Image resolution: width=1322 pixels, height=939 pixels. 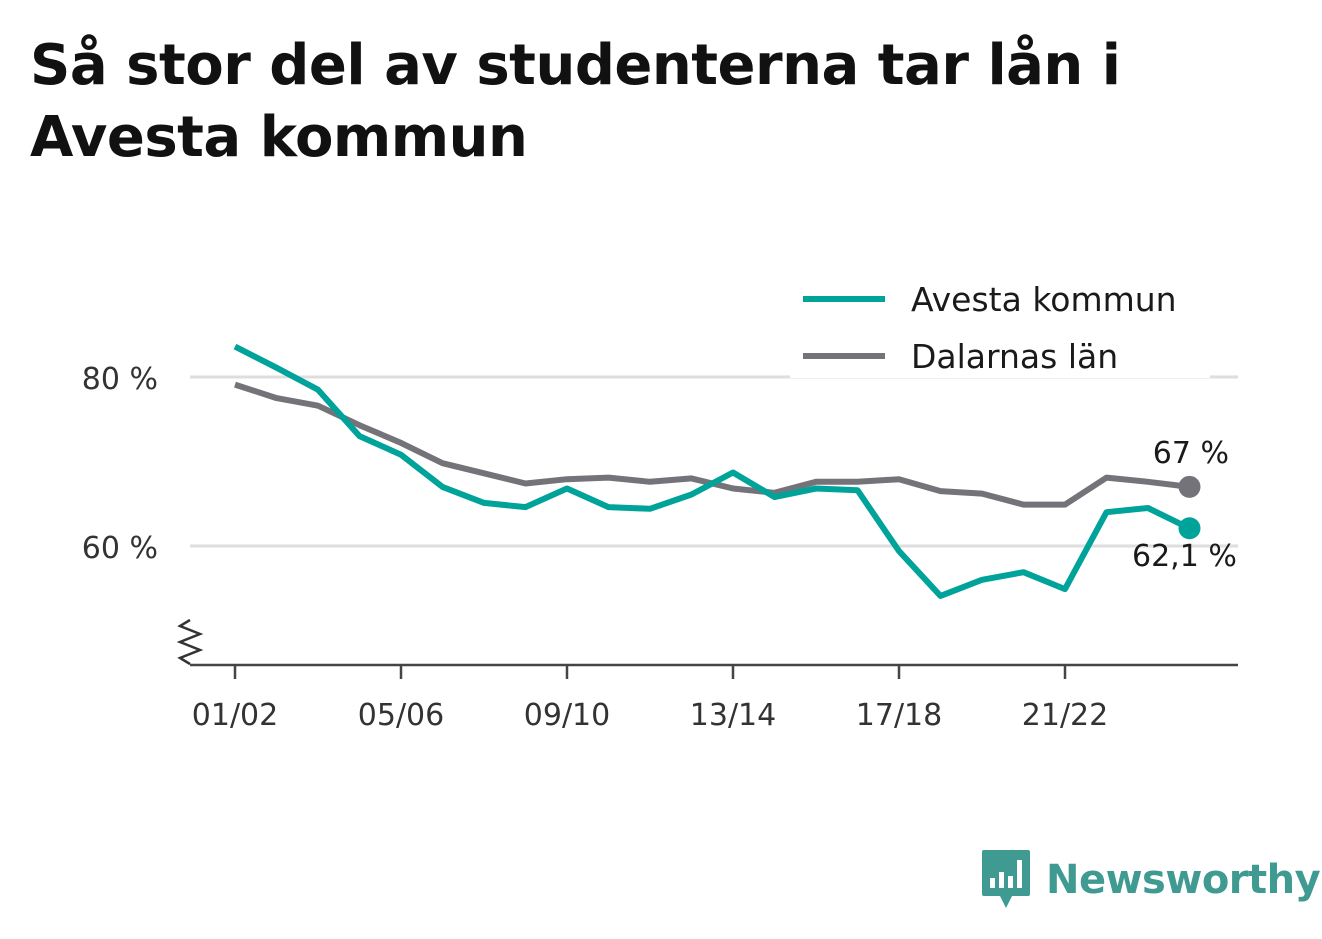 I want to click on newsworthy-logo: Newsworthy, so click(x=1150, y=880).